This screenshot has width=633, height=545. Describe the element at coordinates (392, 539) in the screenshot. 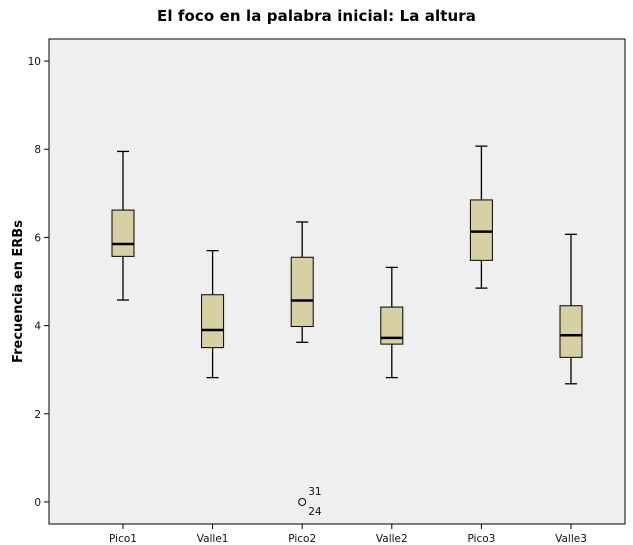

I see `x-tick-label: Valle2` at that location.